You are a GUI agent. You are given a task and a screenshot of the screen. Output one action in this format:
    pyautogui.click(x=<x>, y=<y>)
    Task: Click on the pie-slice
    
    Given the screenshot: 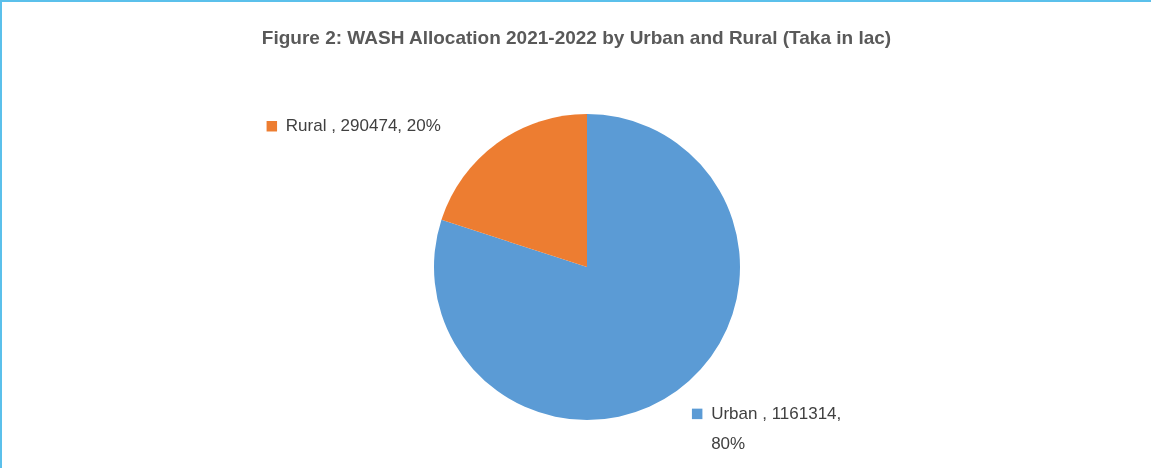 What is the action you would take?
    pyautogui.click(x=514, y=190)
    